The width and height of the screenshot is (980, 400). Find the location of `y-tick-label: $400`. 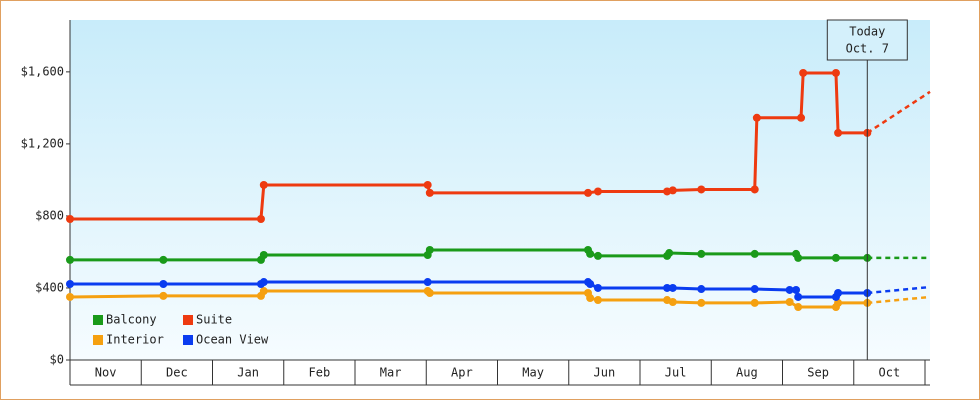

y-tick-label: $400 is located at coordinates (49, 287).